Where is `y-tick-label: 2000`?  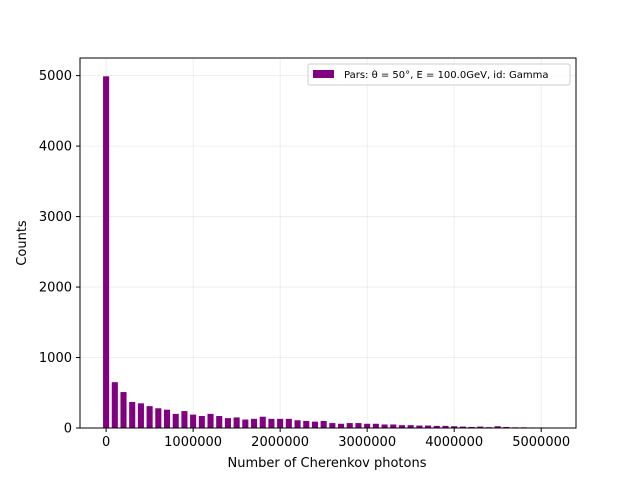 y-tick-label: 2000 is located at coordinates (55, 288).